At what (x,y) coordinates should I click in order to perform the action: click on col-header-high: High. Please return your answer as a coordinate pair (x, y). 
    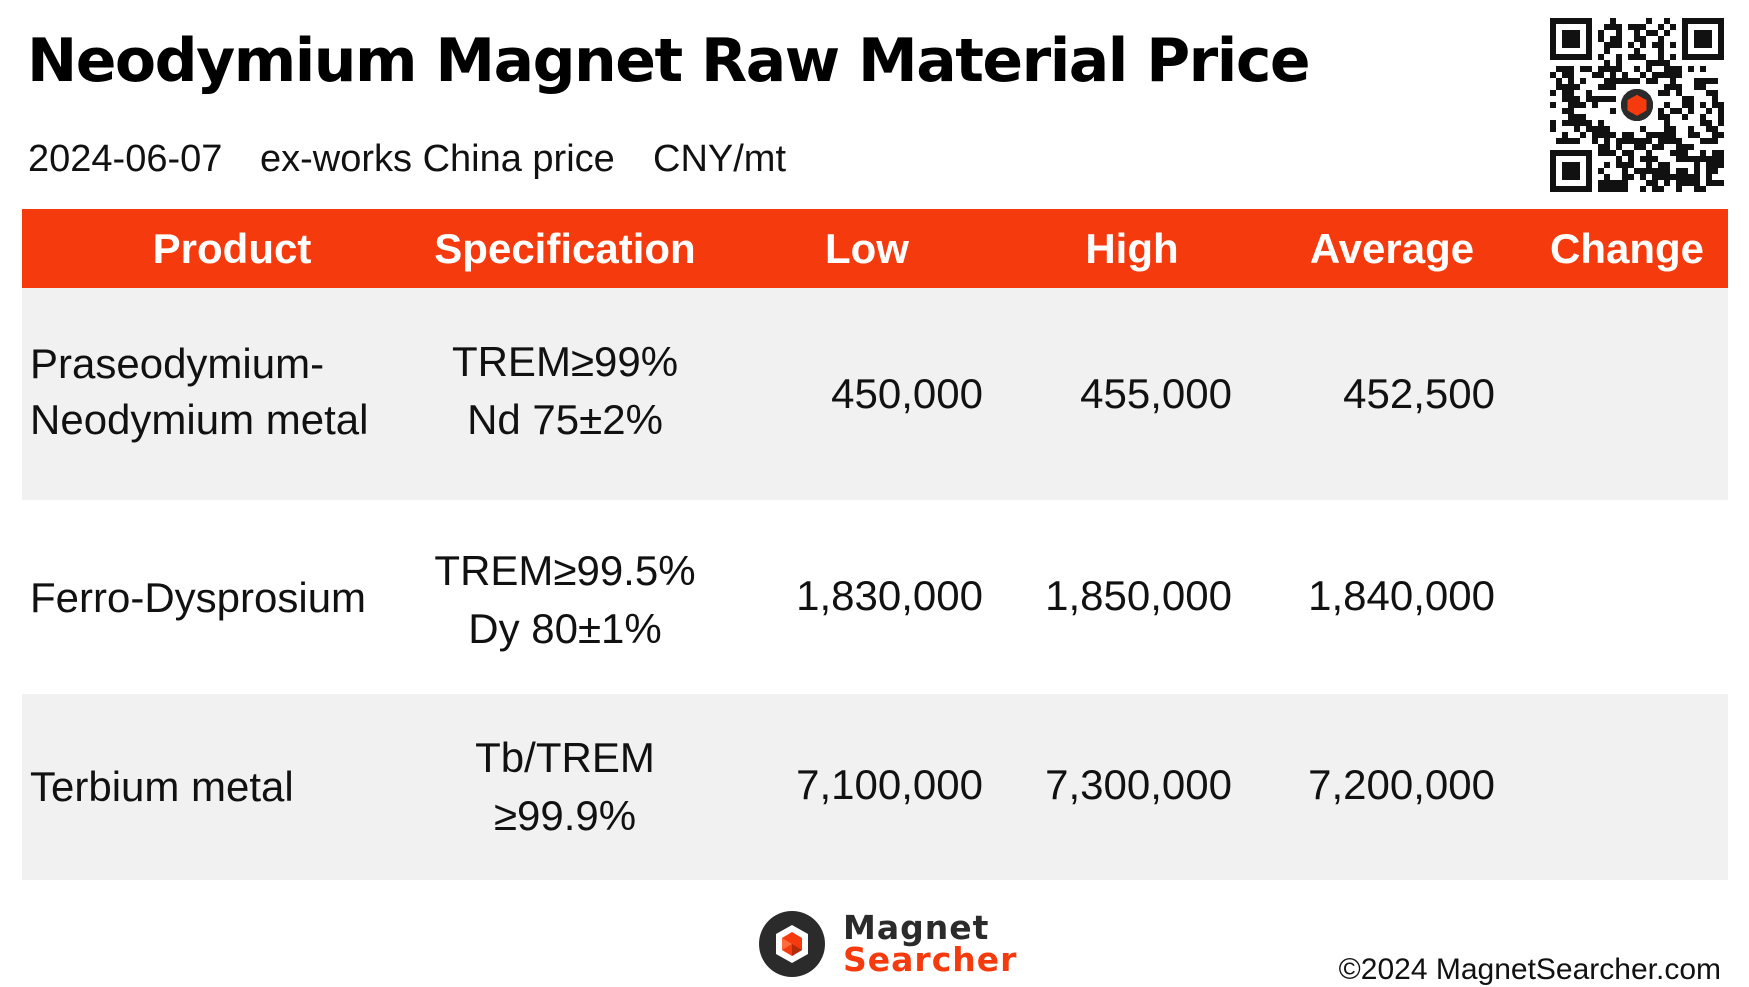
    Looking at the image, I should click on (1132, 248).